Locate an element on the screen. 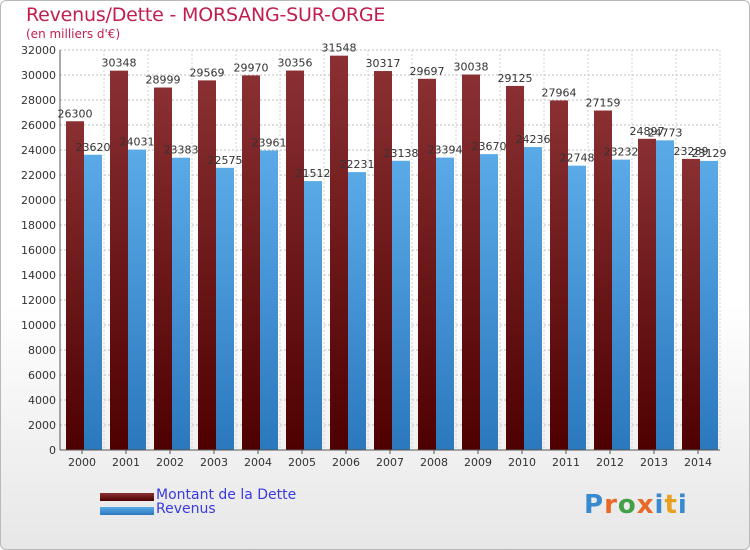  proxiti-logo: Proxiti is located at coordinates (636, 505).